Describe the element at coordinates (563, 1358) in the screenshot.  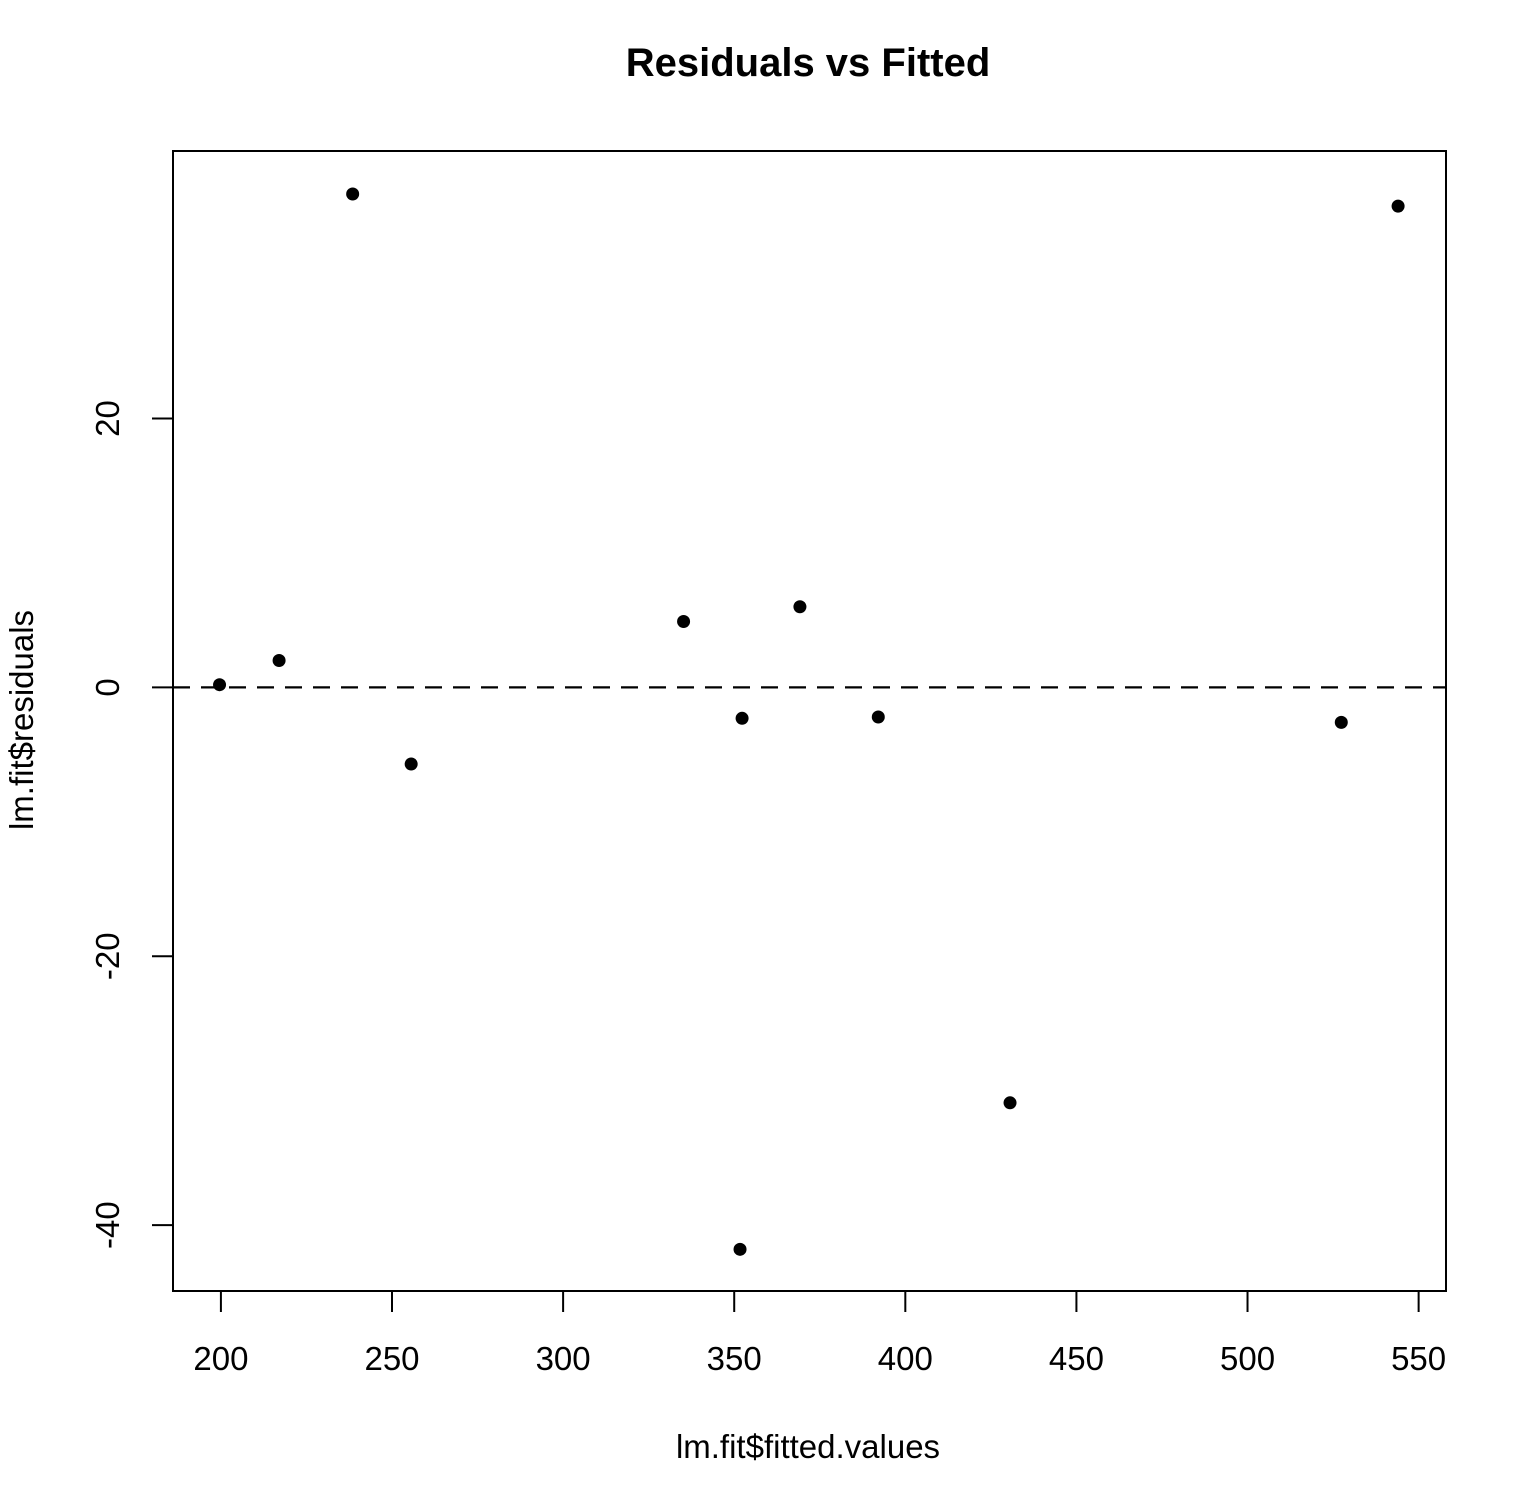
I see `x-tick-label: 300` at that location.